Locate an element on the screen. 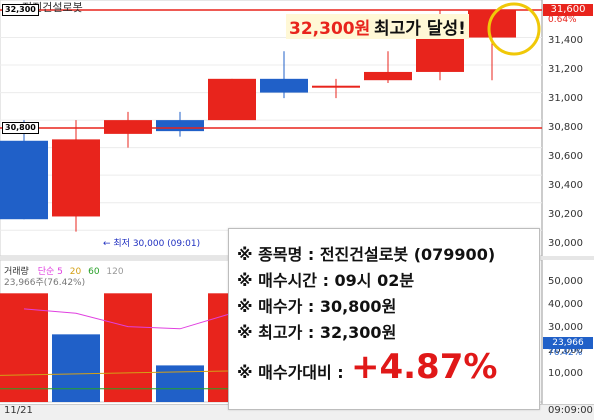  low-price-marker: ← 최저 30,000 (09:01) is located at coordinates (152, 244).